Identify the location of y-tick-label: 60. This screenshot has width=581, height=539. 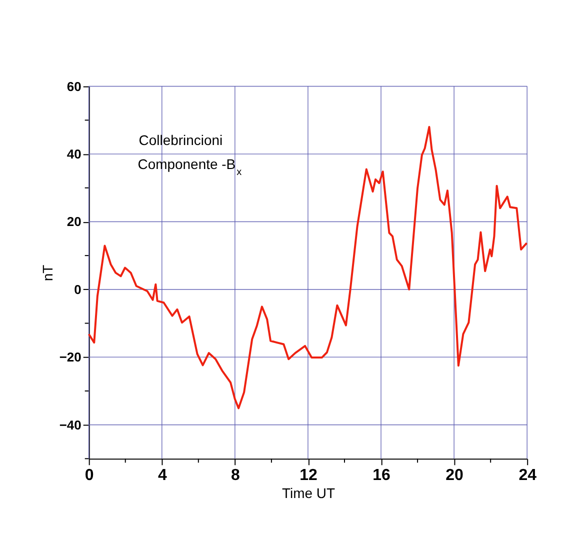
(74, 86).